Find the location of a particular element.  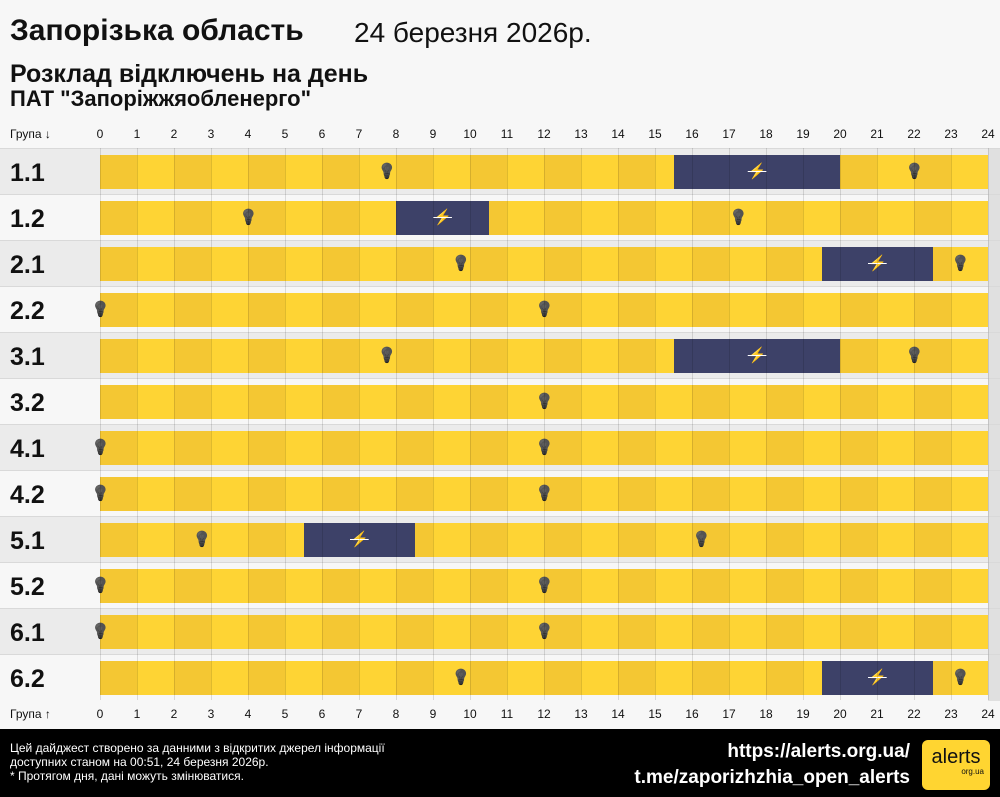

group-row: 3.1 ⚡ 💡 💡 is located at coordinates (500, 355).